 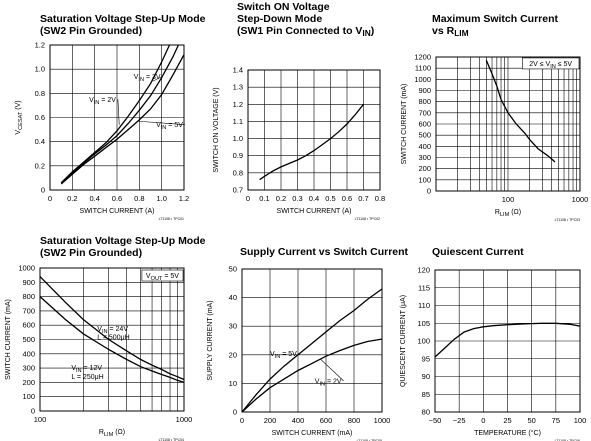 What do you see at coordinates (40, 141) in the screenshot?
I see `y-tick-label: 0.4` at bounding box center [40, 141].